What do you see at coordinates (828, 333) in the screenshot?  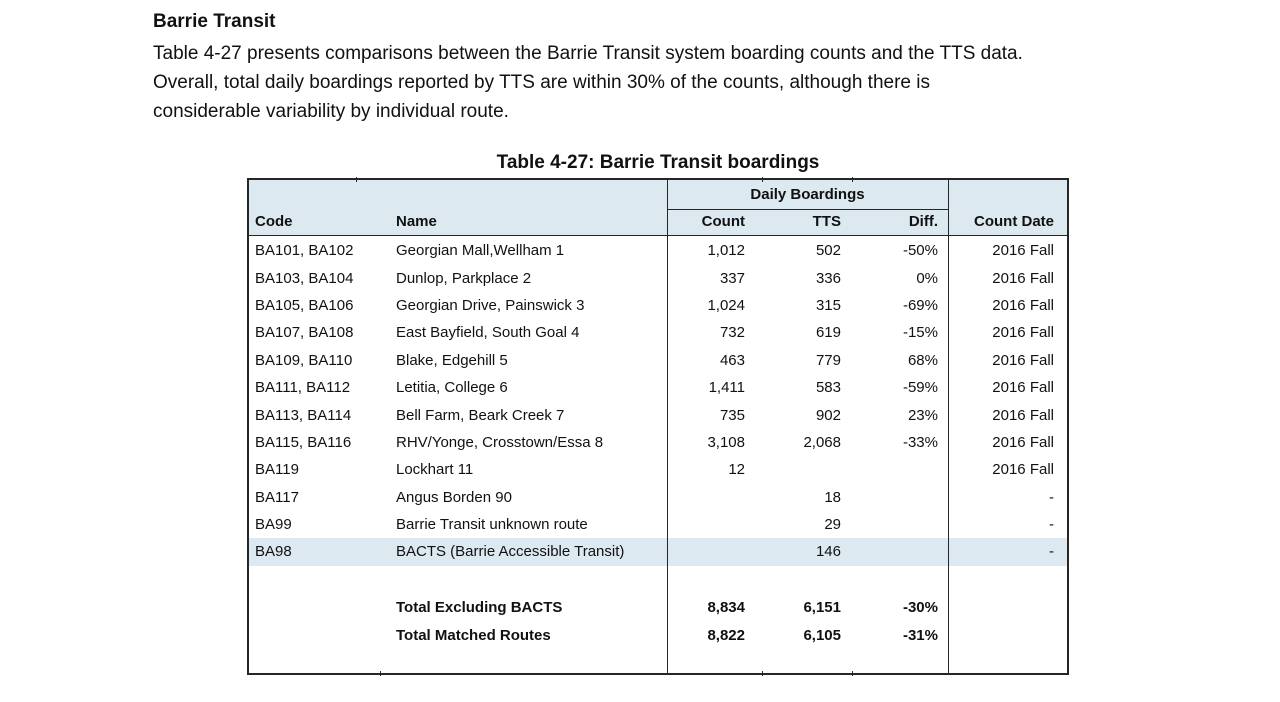 I see `cell-tts: 619` at bounding box center [828, 333].